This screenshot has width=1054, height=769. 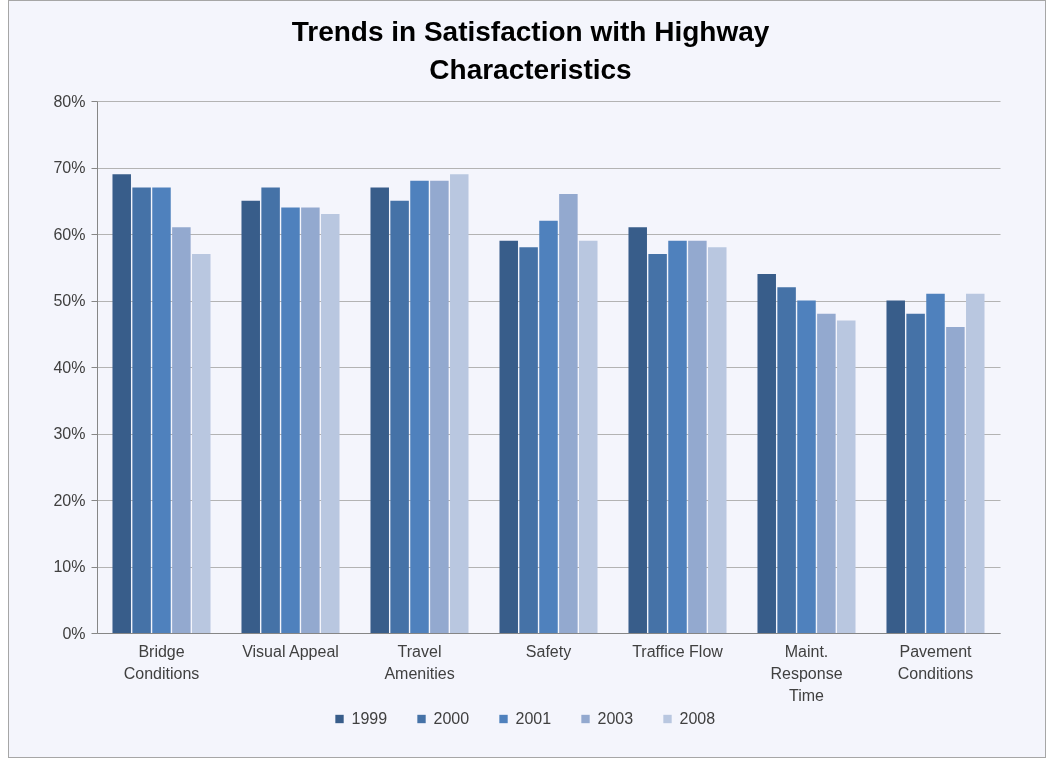 What do you see at coordinates (161, 662) in the screenshot?
I see `x-tick-label: Bridge Conditions` at bounding box center [161, 662].